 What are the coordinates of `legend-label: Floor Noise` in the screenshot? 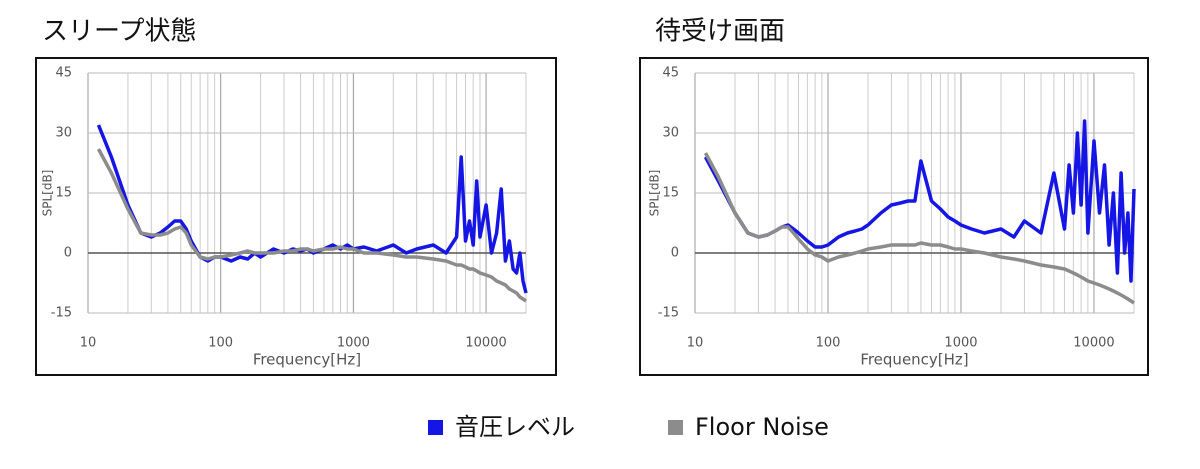 It's located at (762, 427).